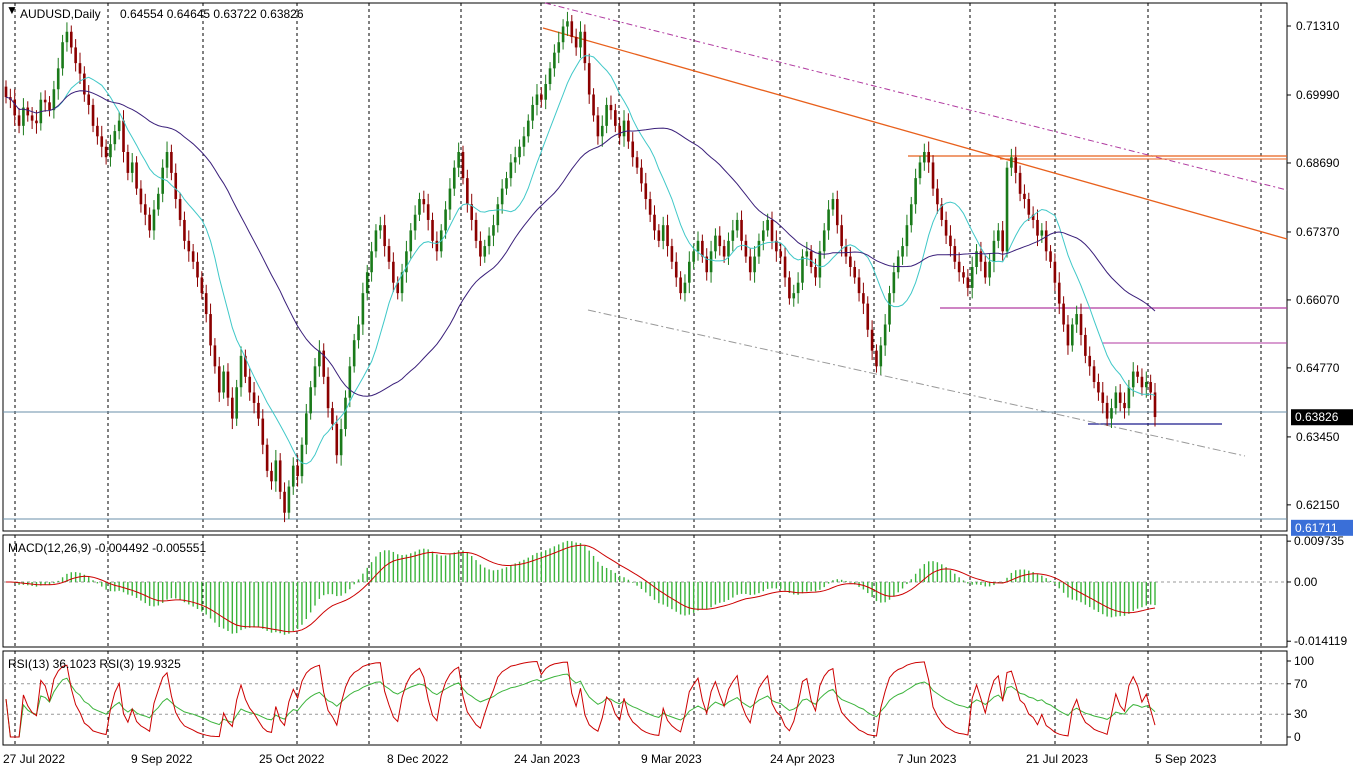 Image resolution: width=1361 pixels, height=771 pixels. What do you see at coordinates (645, 698) in the screenshot?
I see `rsi-pane-frame` at bounding box center [645, 698].